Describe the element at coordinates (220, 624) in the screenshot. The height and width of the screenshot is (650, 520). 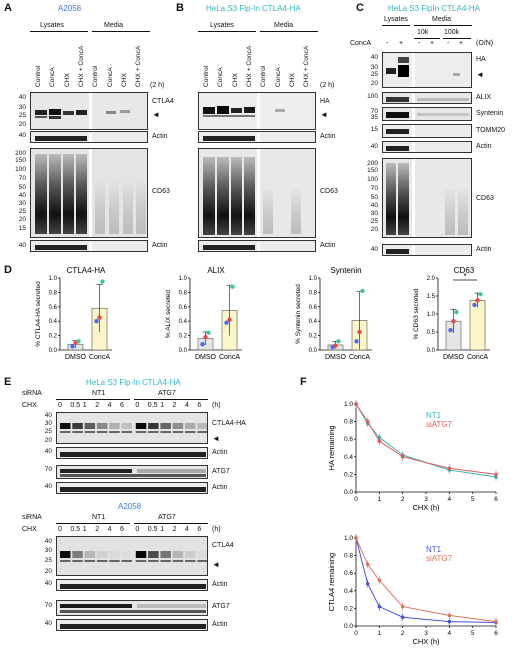
I see `panel-e-bottom-label-actin-2: Actin` at that location.